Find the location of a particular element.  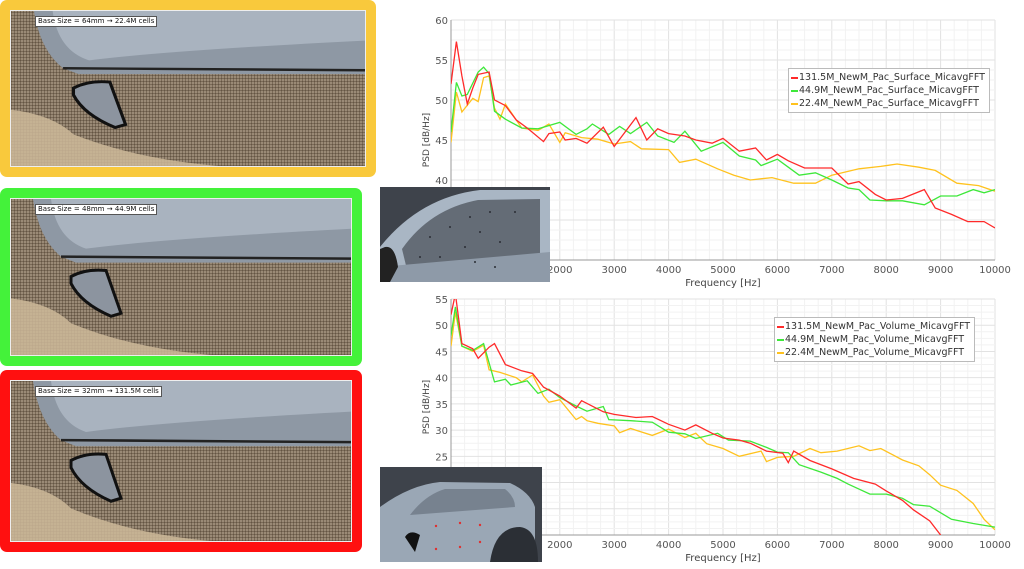

base-size-caption: Base Size = 48mm → 44.9M cells is located at coordinates (96, 209).